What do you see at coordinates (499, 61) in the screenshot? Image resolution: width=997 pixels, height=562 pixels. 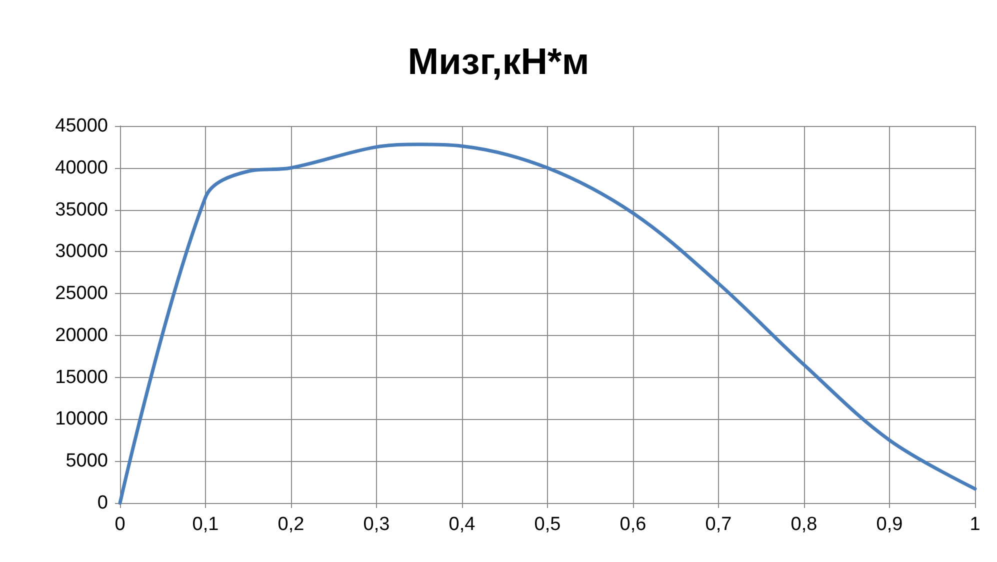 I see `chart-title: Мизг,кН*м` at bounding box center [499, 61].